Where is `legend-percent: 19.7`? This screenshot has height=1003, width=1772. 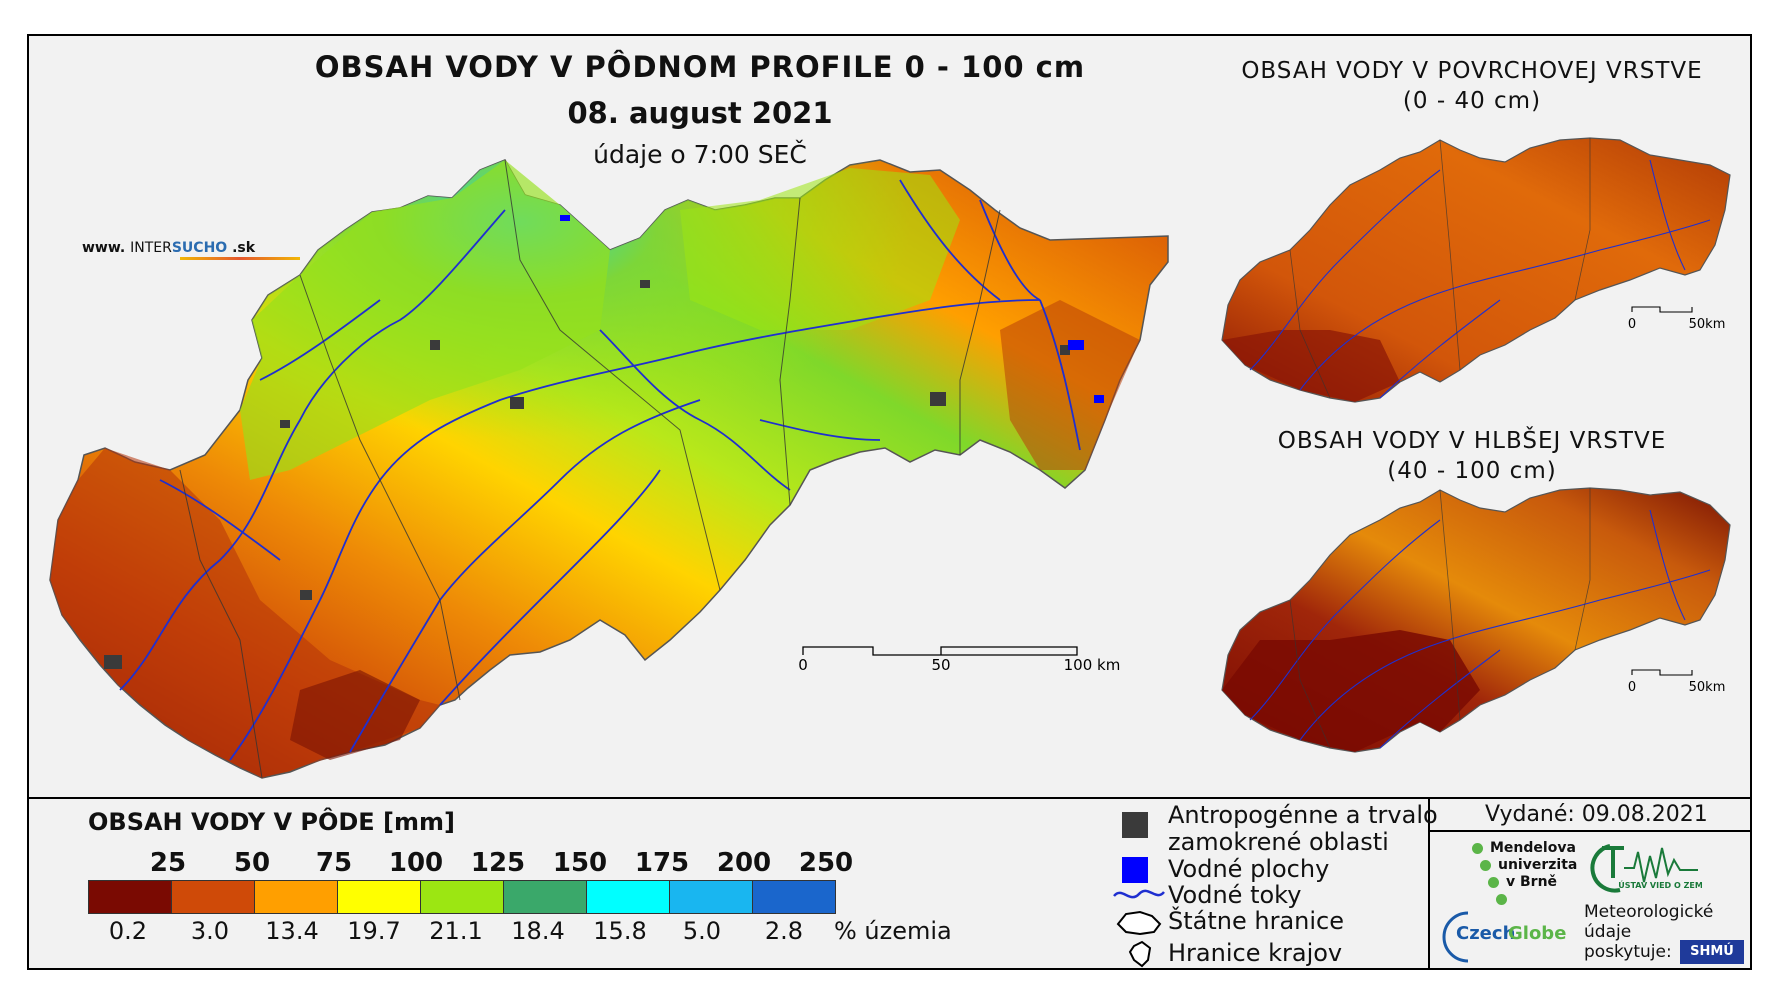 legend-percent: 19.7 is located at coordinates (374, 931).